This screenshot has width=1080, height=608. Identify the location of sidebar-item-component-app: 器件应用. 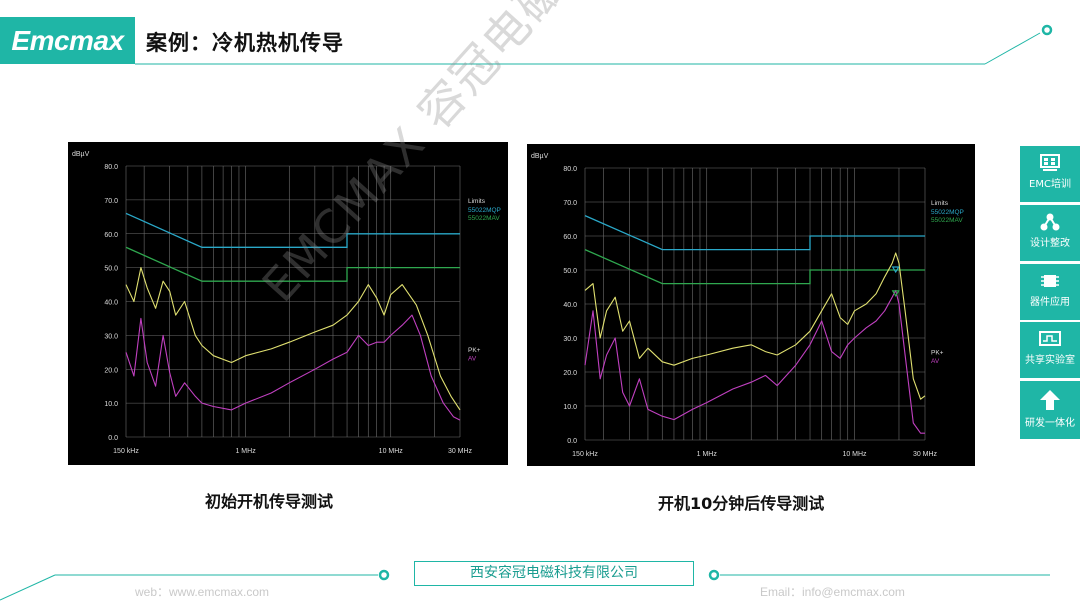
(1050, 292).